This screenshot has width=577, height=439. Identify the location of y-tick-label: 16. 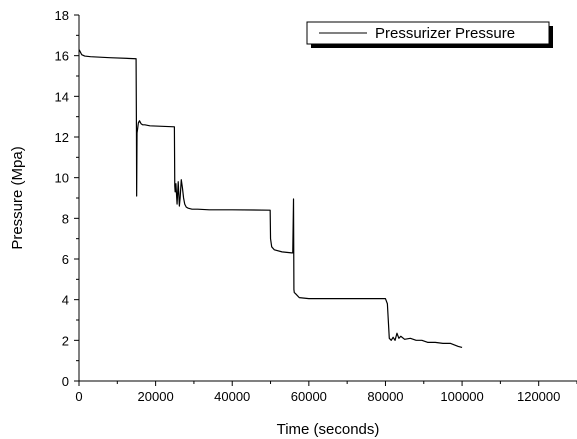
(62, 56).